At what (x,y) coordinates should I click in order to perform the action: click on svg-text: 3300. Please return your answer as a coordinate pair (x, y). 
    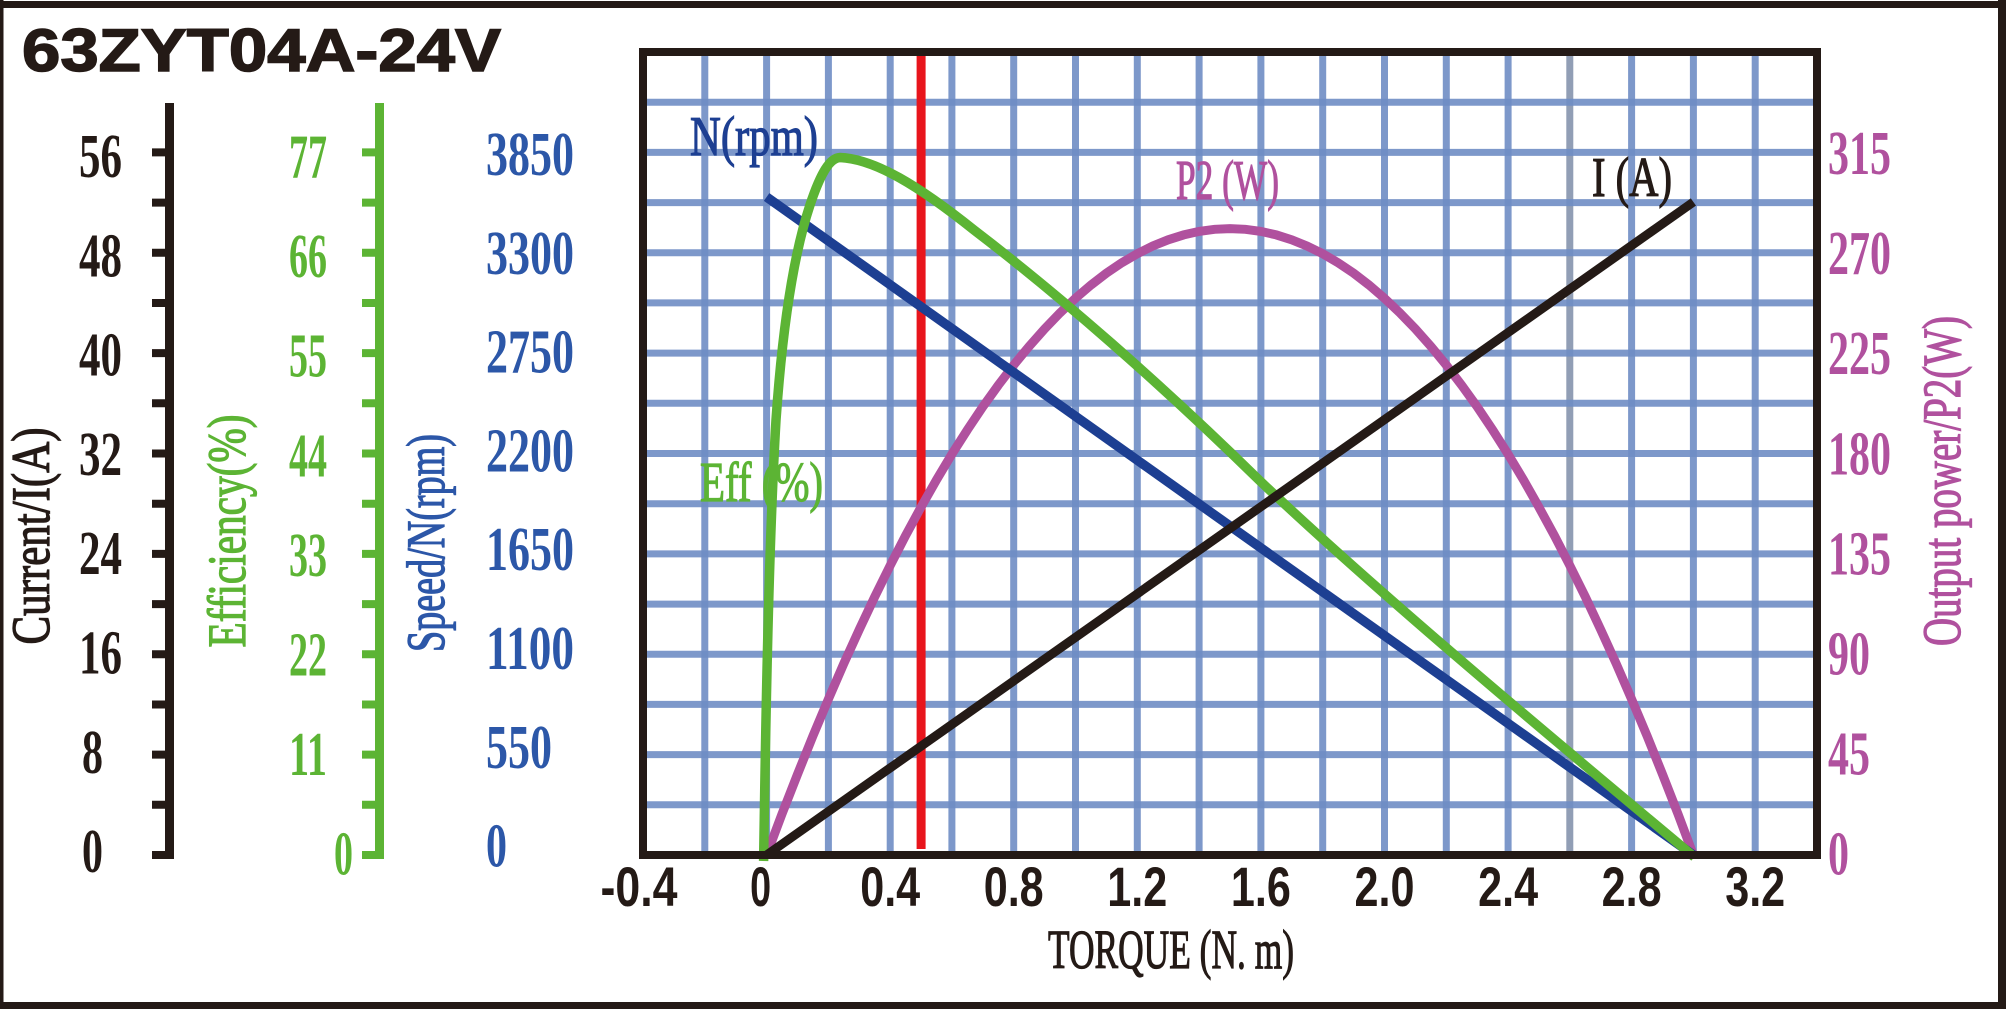
    Looking at the image, I should click on (530, 254).